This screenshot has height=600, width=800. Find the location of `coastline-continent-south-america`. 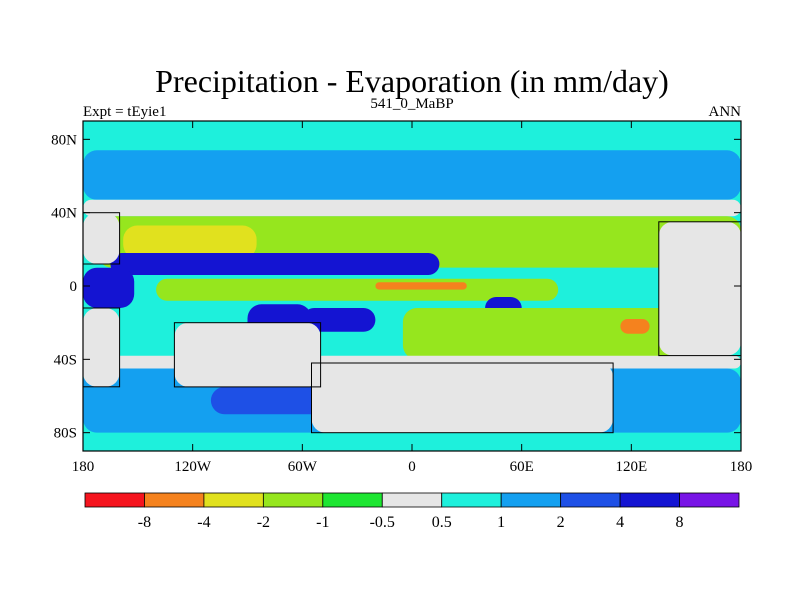

coastline-continent-south-america is located at coordinates (247, 355).